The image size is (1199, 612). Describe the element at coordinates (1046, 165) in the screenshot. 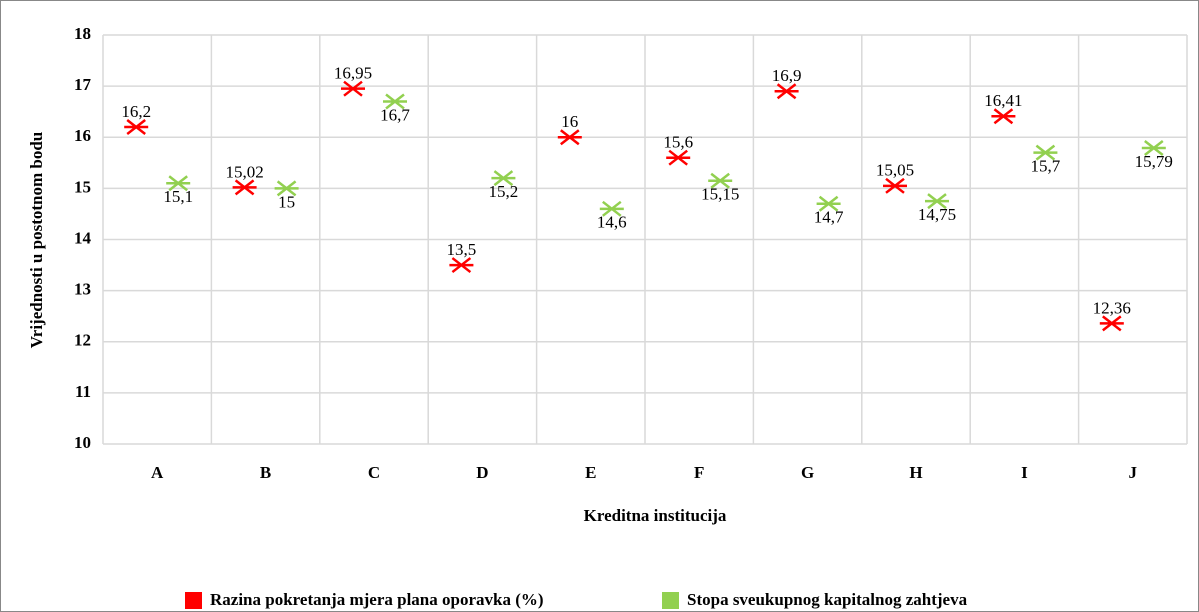

I see `data-label: 15,7` at that location.